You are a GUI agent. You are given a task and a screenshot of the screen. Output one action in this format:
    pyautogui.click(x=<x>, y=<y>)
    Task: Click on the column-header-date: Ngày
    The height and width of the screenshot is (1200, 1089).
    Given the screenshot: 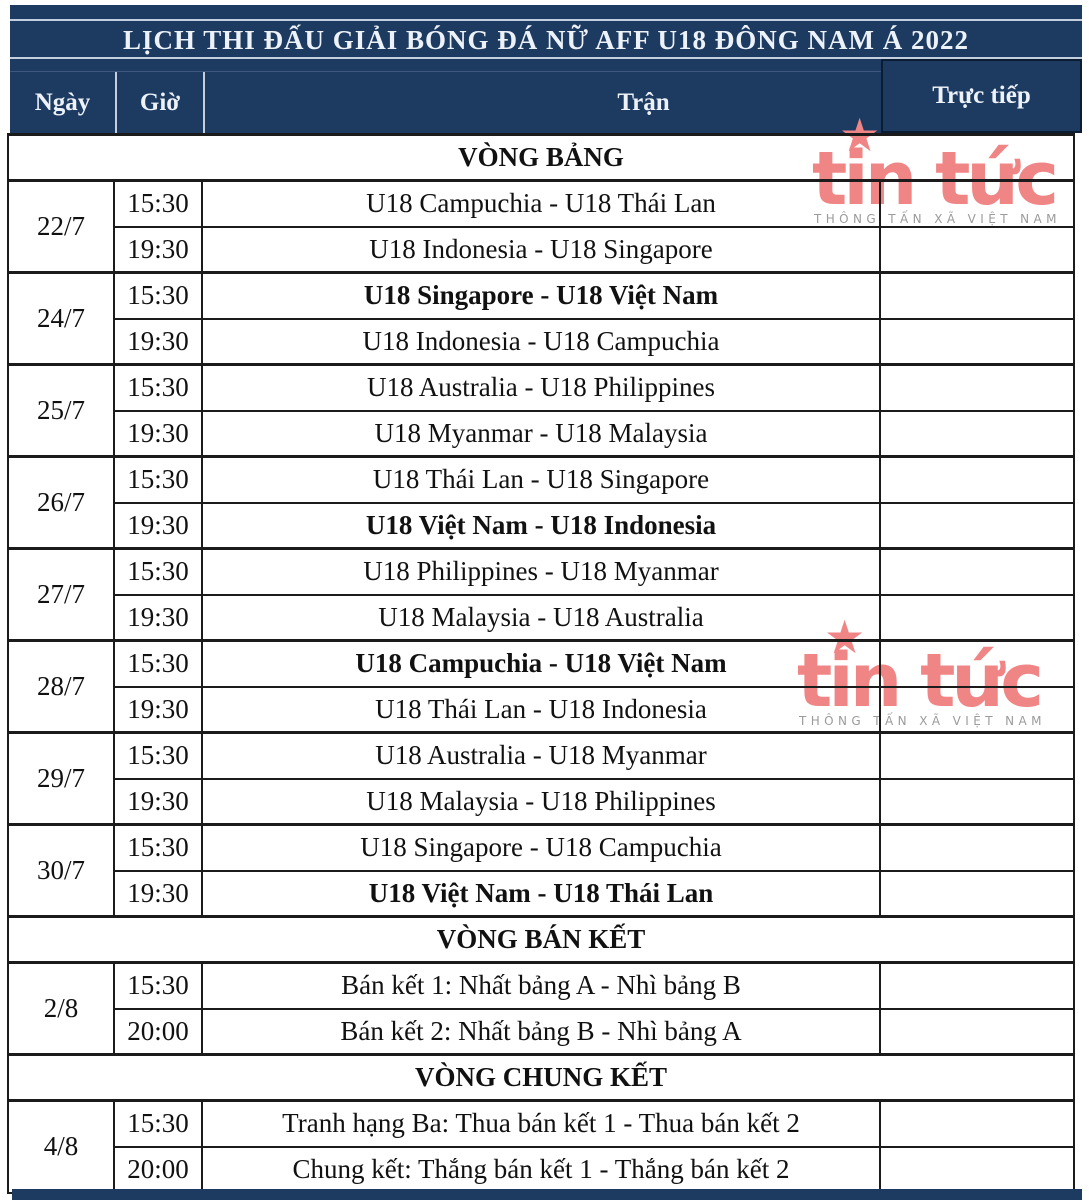 What is the action you would take?
    pyautogui.click(x=62, y=102)
    